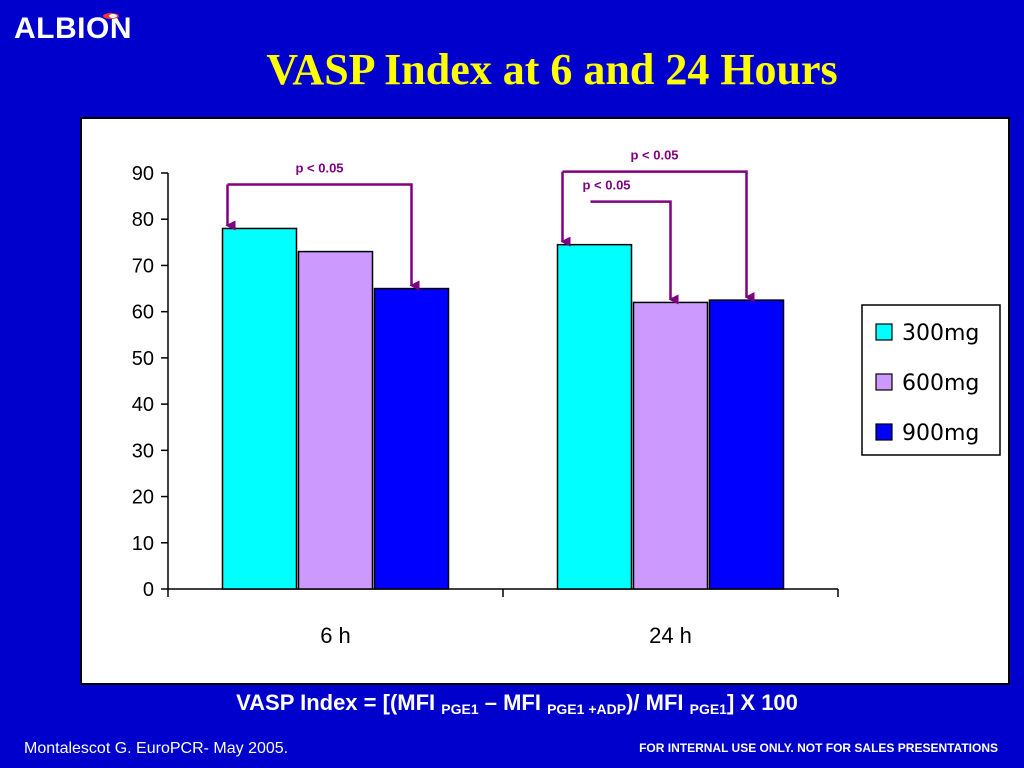  I want to click on formula-part-4: ] X 100, so click(762, 702).